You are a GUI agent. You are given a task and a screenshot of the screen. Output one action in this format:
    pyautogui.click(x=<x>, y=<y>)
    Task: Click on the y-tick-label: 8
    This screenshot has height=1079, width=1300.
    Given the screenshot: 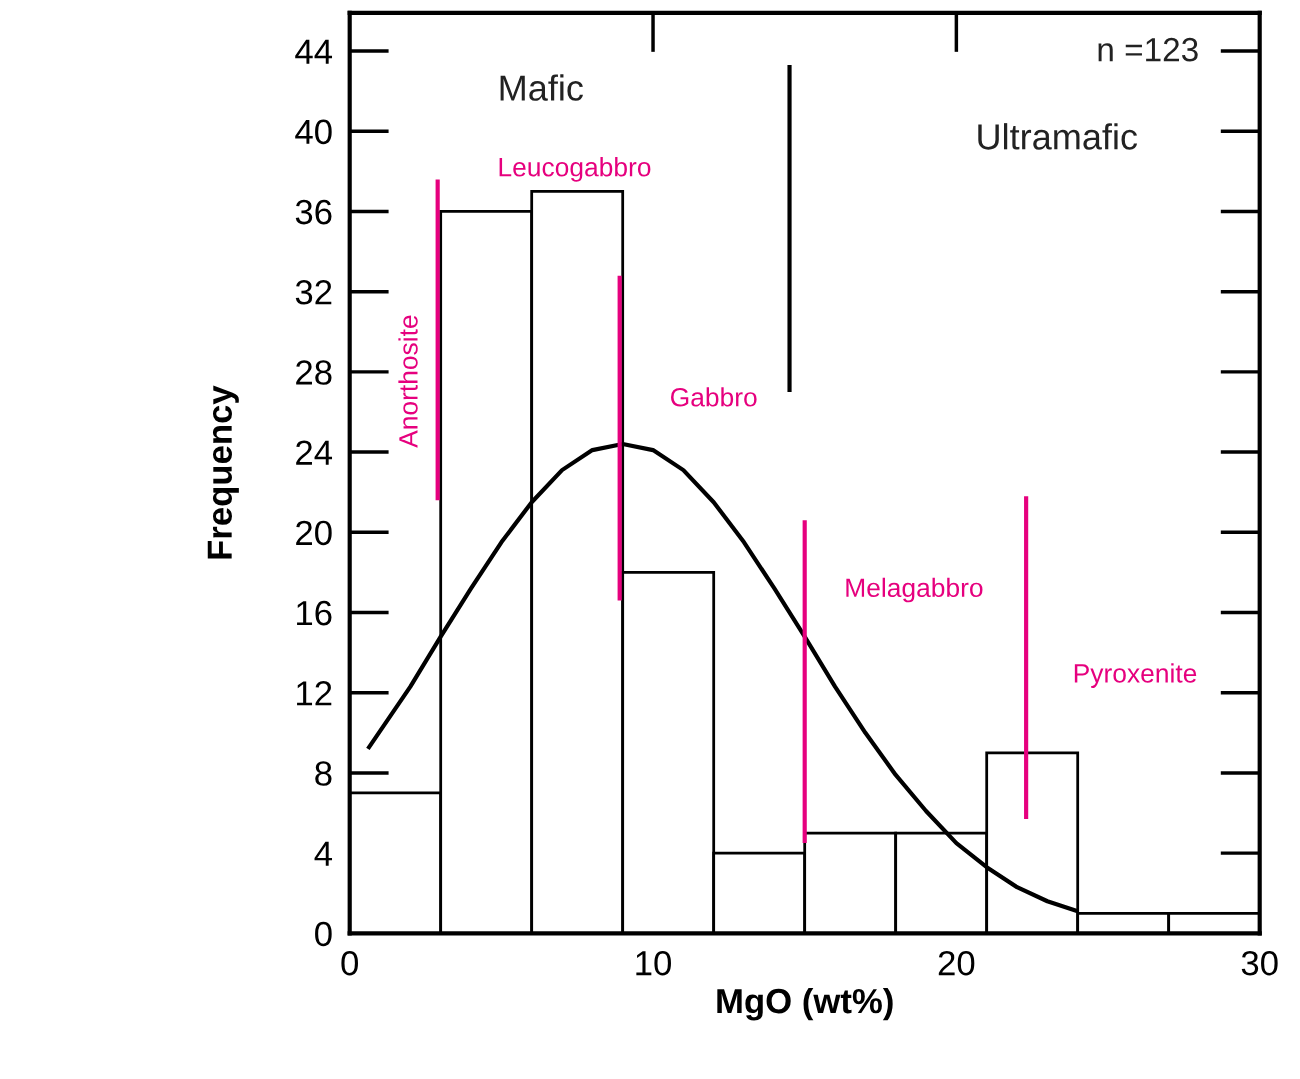 What is the action you would take?
    pyautogui.click(x=323, y=773)
    